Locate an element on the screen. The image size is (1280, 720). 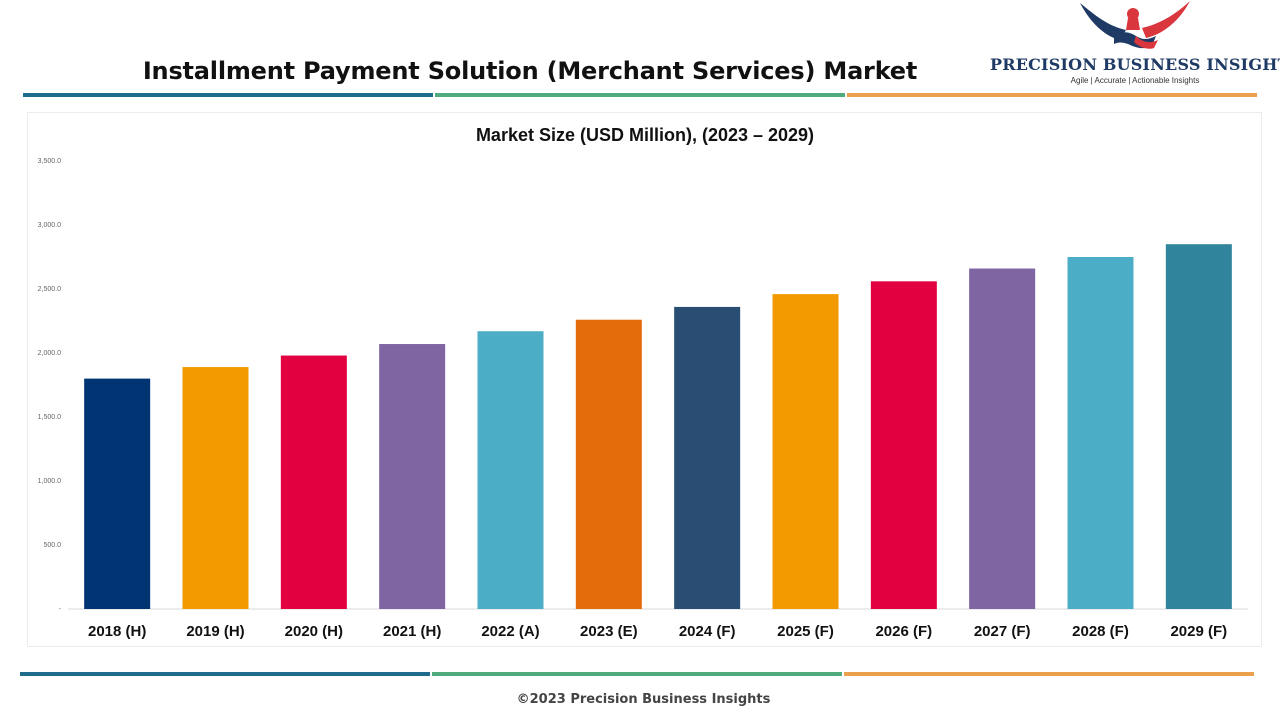
y-tick-label: 1,500.0 is located at coordinates (49, 417).